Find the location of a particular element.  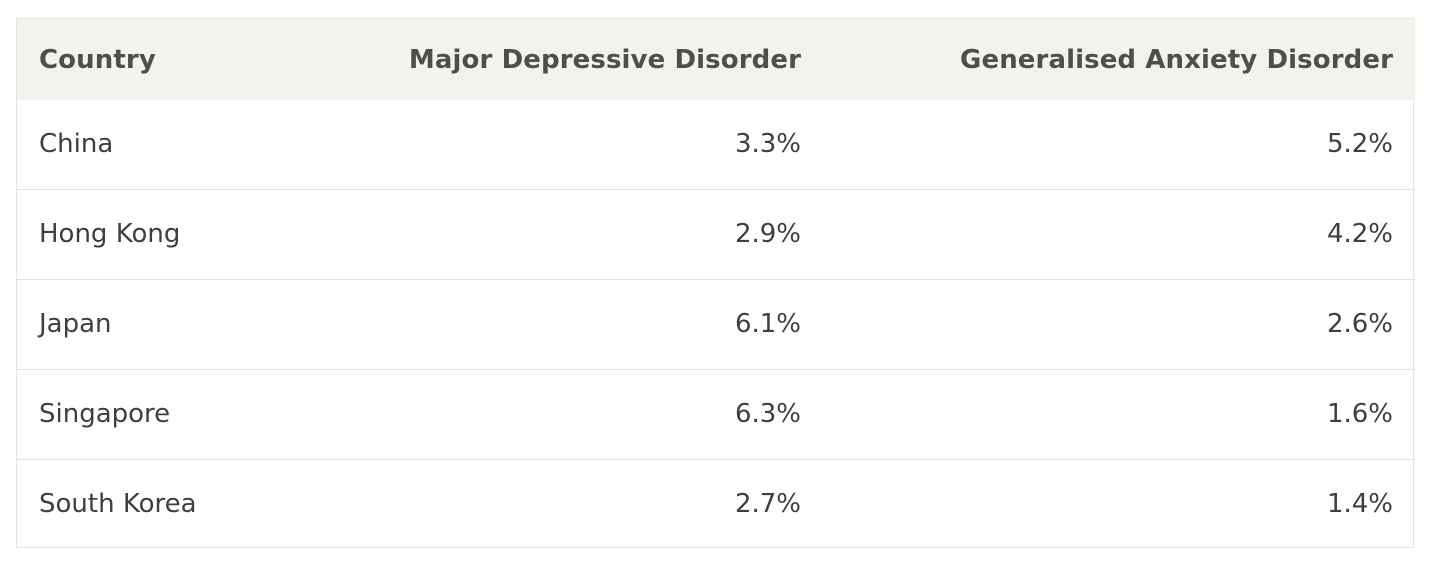

header-major-depressive-disorder: Major Depressive Disorder is located at coordinates (565, 59).